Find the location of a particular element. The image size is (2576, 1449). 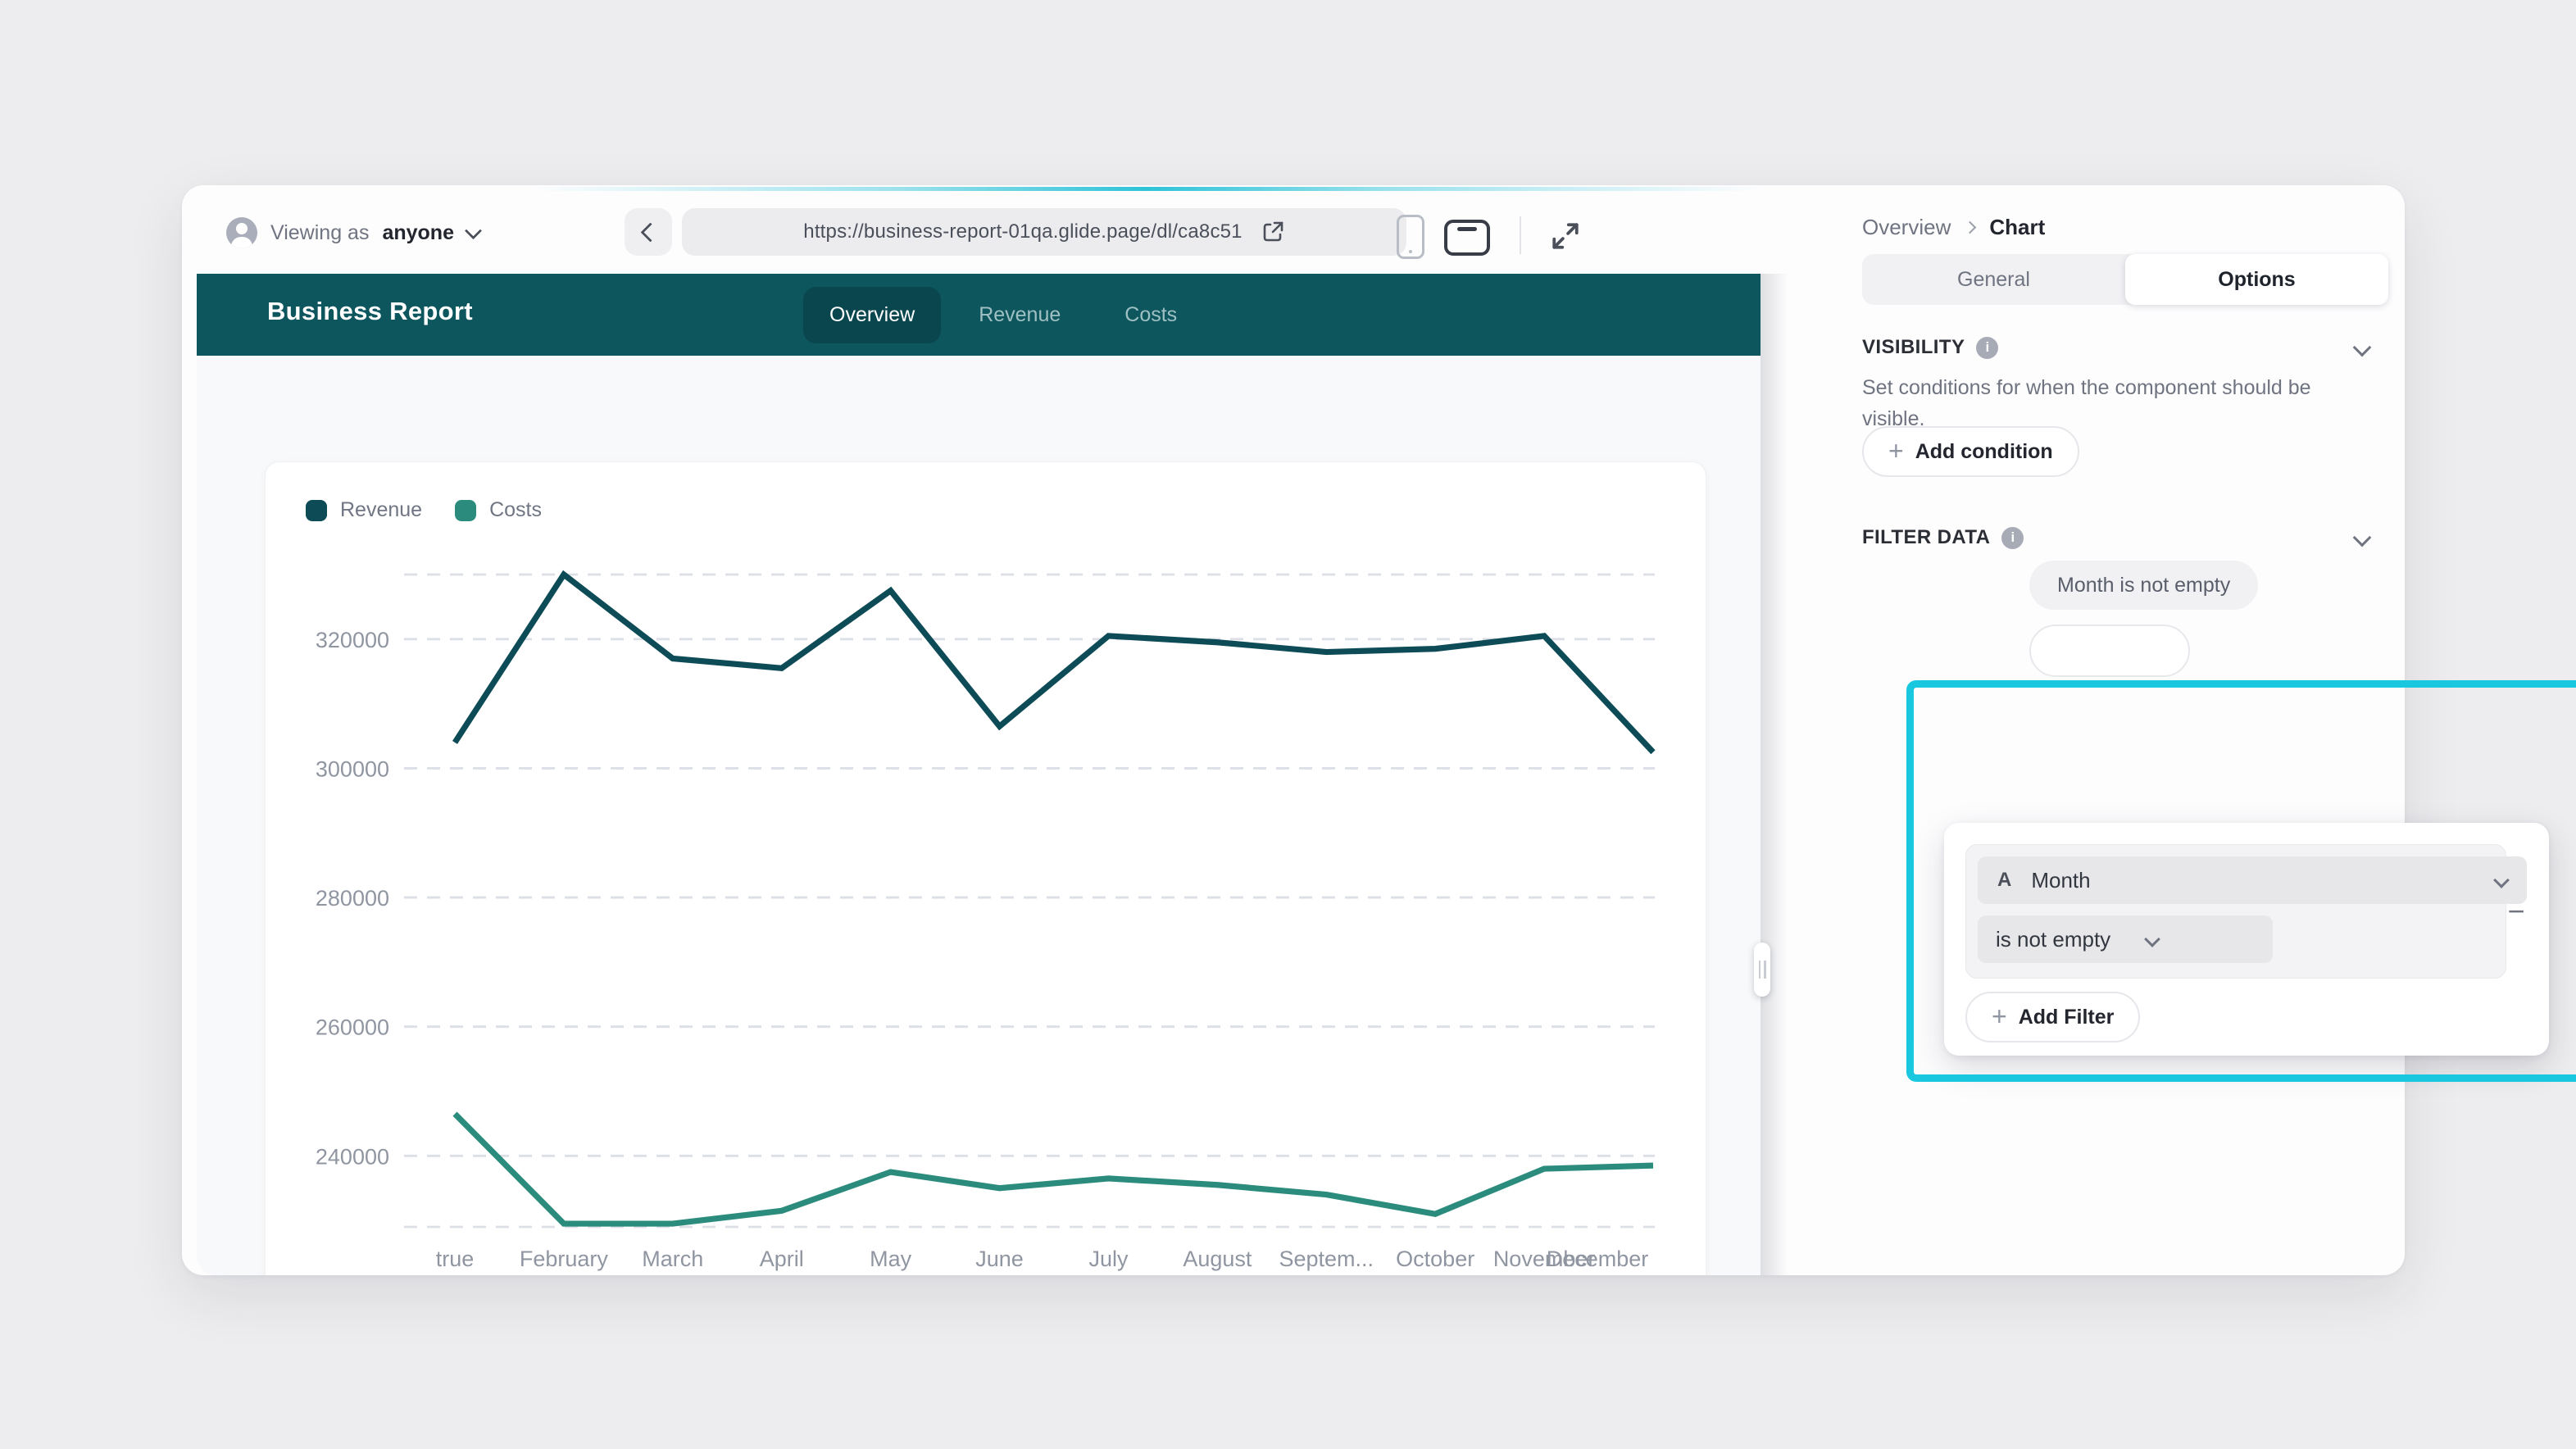

filter-operator-select: is not empty is located at coordinates (2125, 939).